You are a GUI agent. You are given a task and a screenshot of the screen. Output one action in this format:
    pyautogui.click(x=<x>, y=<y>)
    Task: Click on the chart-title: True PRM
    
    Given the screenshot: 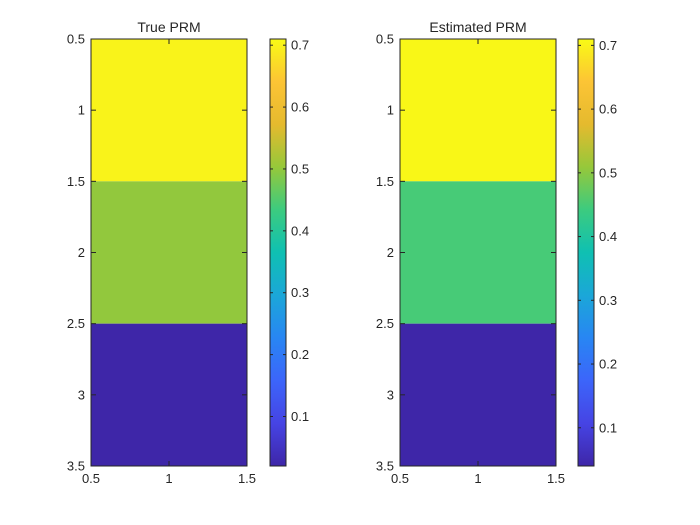 What is the action you would take?
    pyautogui.click(x=168, y=27)
    